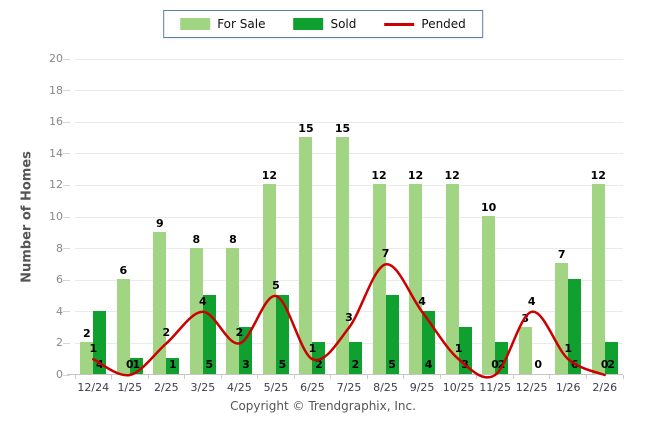 The width and height of the screenshot is (646, 434). Describe the element at coordinates (86, 334) in the screenshot. I see `for-sale-value-label: 2` at that location.